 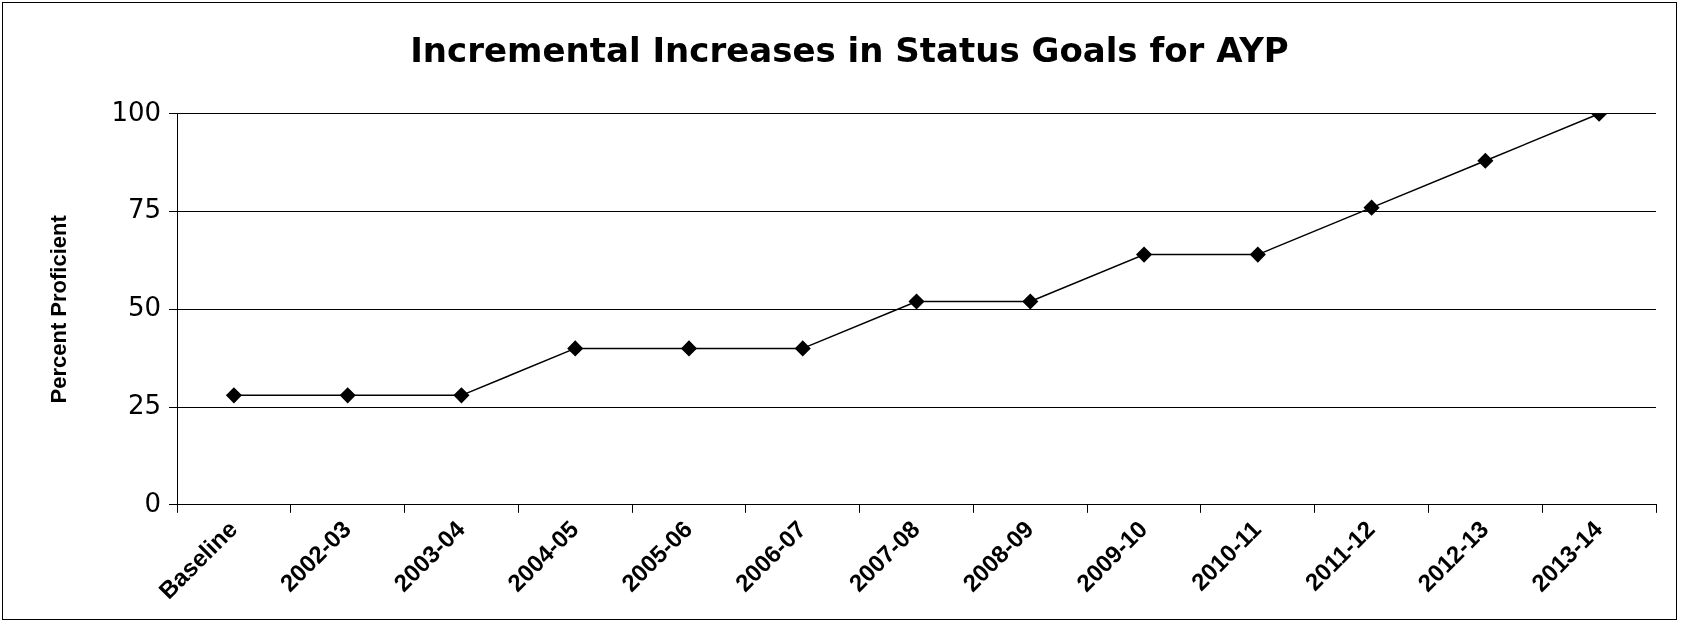 What do you see at coordinates (144, 404) in the screenshot?
I see `y-tick-label: 25` at bounding box center [144, 404].